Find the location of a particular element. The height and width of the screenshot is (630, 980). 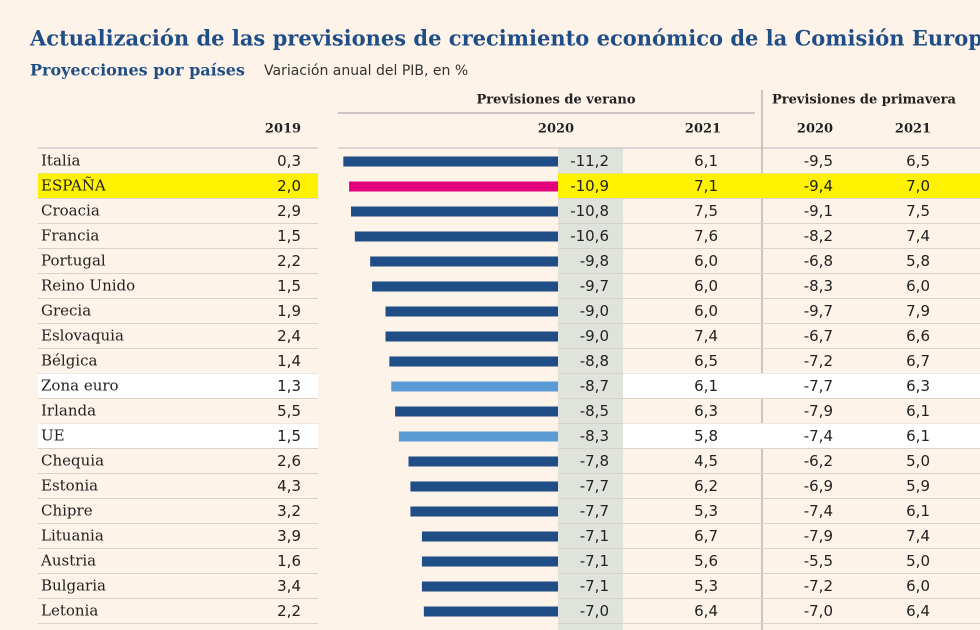

value: -9,4 is located at coordinates (818, 186).